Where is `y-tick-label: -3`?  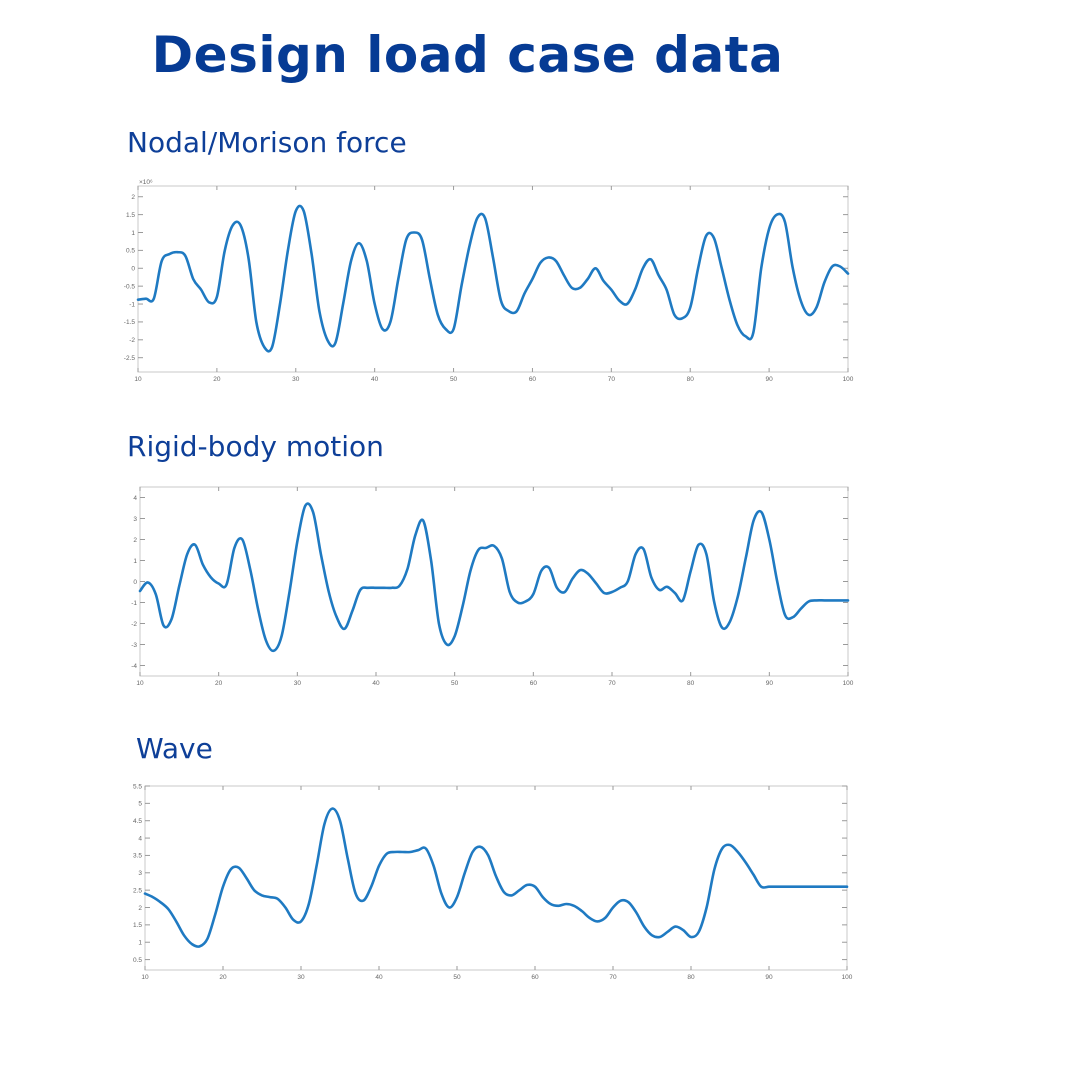 y-tick-label: -3 is located at coordinates (134, 645).